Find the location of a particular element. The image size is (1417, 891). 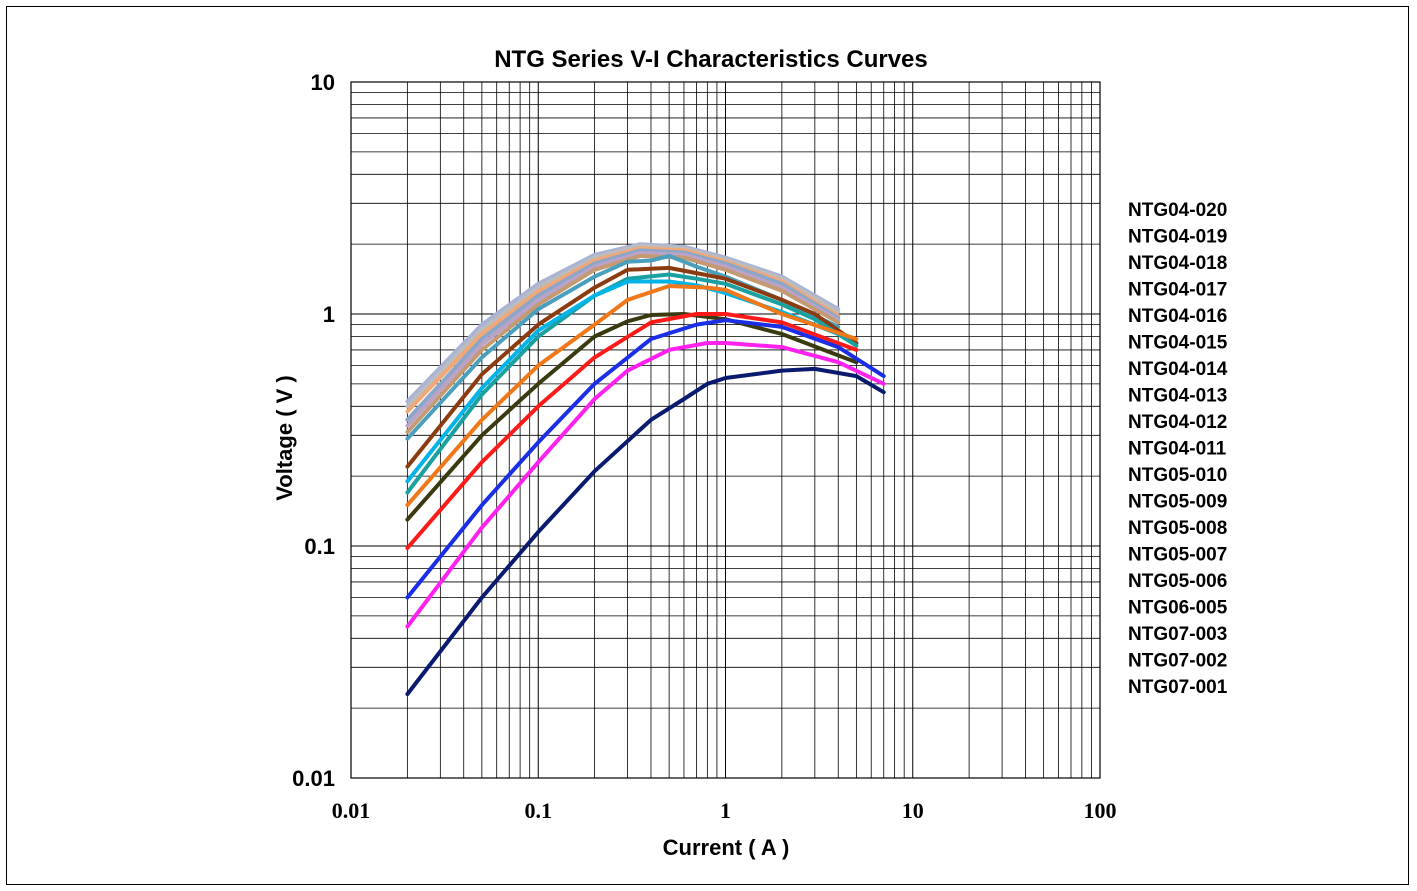

legend-entry: NTG04-015 is located at coordinates (1178, 343).